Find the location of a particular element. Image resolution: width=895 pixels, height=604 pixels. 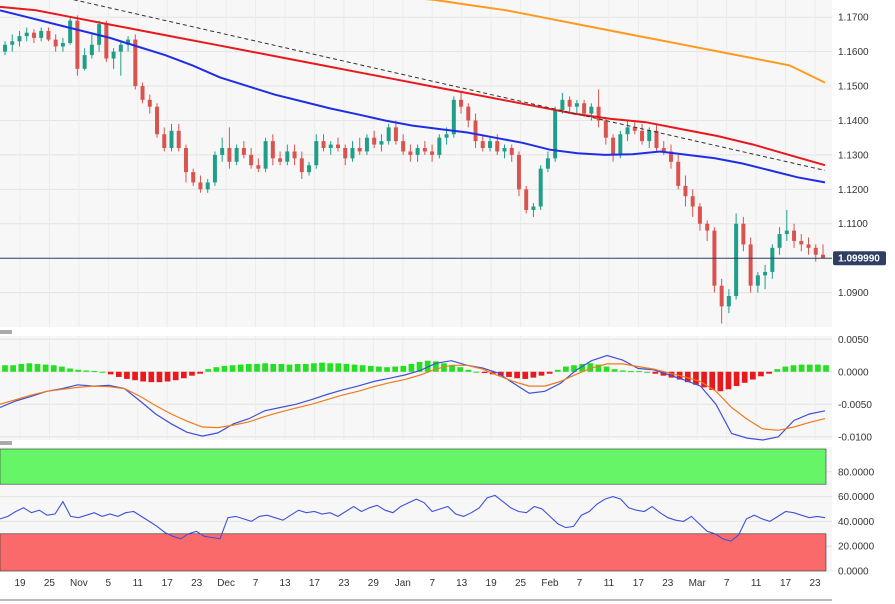

x-tick-label: Feb is located at coordinates (550, 583).